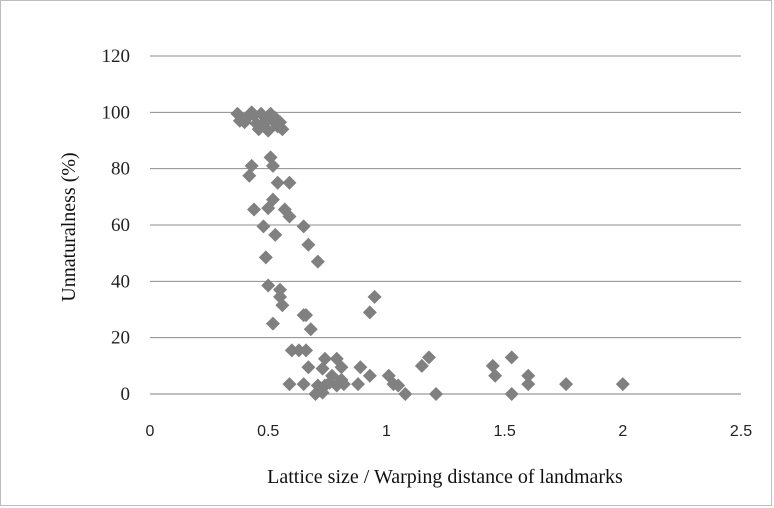  I want to click on y-tick-label: 80, so click(120, 169).